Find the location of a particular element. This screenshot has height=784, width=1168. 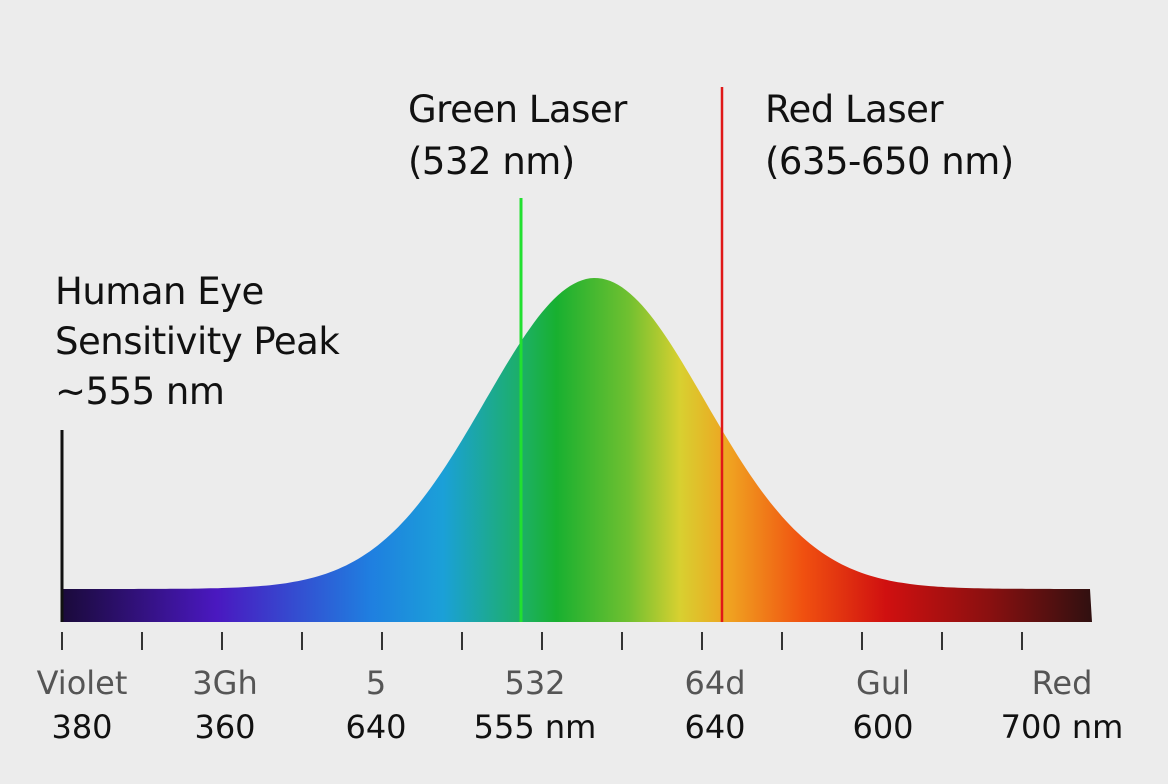

axis-label: 360 is located at coordinates (224, 727).